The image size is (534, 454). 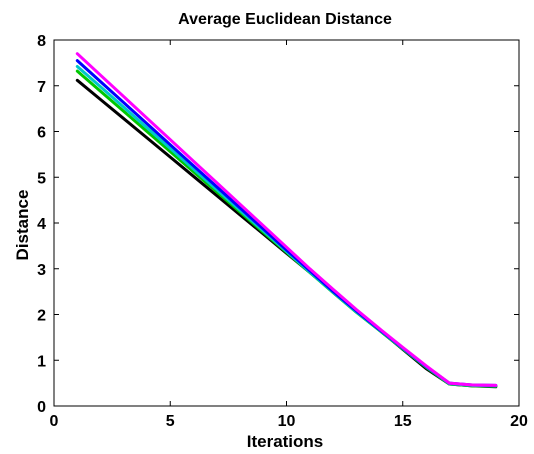 I want to click on y-tick-label: 0, so click(x=41, y=407).